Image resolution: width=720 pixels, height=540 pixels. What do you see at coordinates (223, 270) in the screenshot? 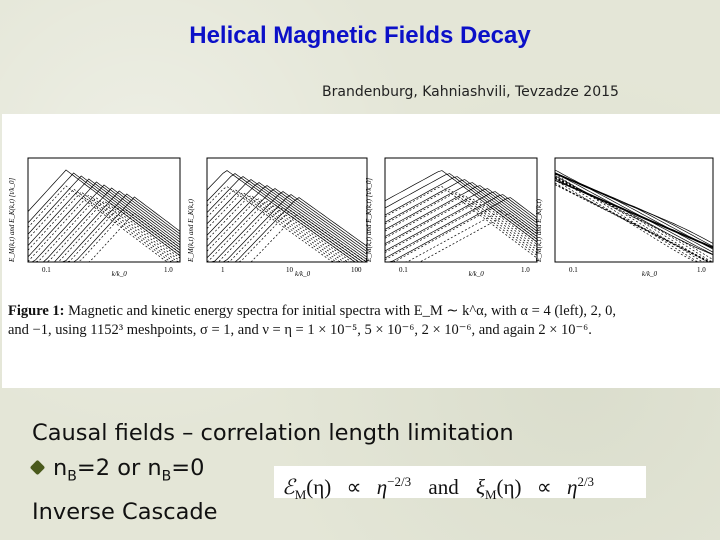
I see `x-tick-label: 1` at bounding box center [223, 270].